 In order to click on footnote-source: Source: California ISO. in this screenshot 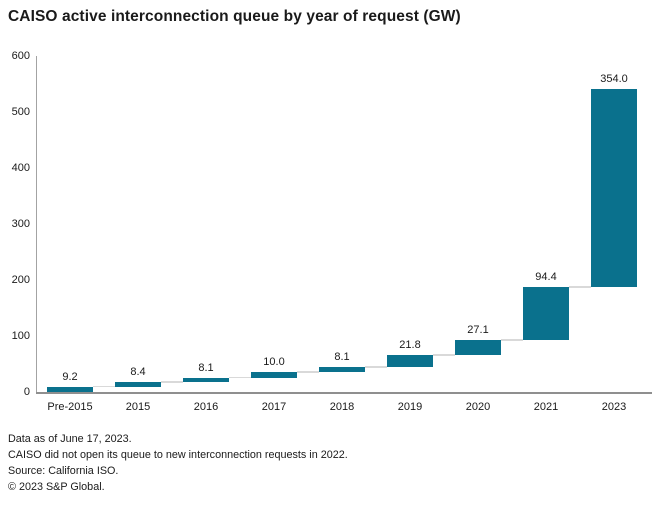, I will do `click(63, 471)`.